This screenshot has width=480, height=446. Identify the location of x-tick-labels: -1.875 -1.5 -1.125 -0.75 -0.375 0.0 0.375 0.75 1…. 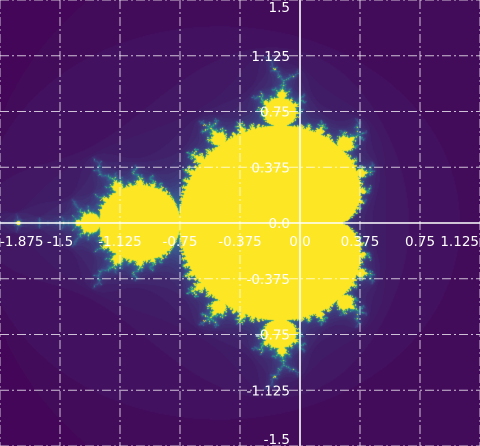
(239, 242).